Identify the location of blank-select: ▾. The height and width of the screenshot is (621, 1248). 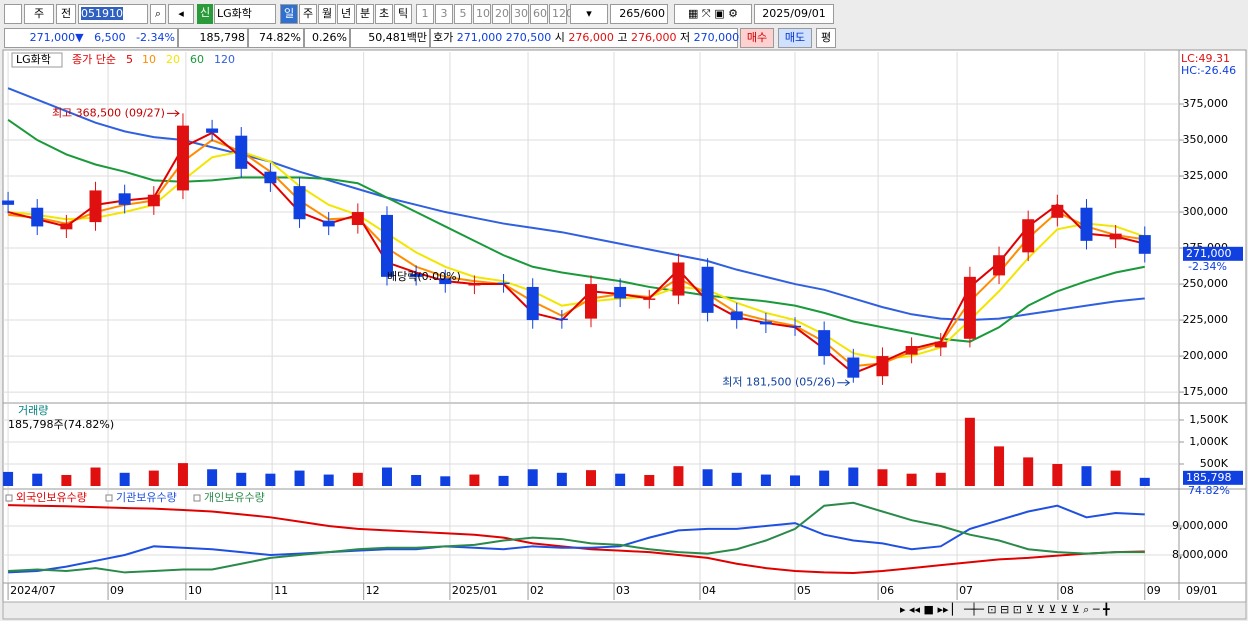
(589, 14).